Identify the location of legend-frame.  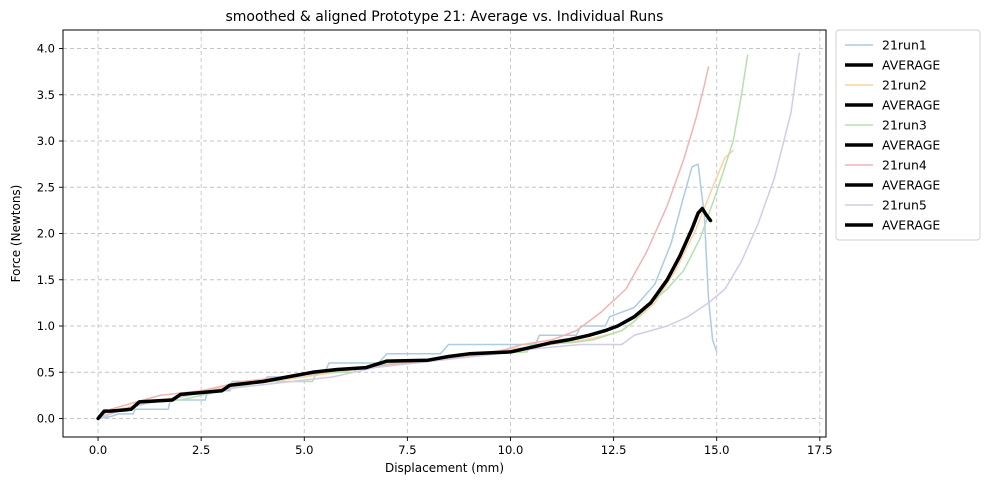
(908, 135).